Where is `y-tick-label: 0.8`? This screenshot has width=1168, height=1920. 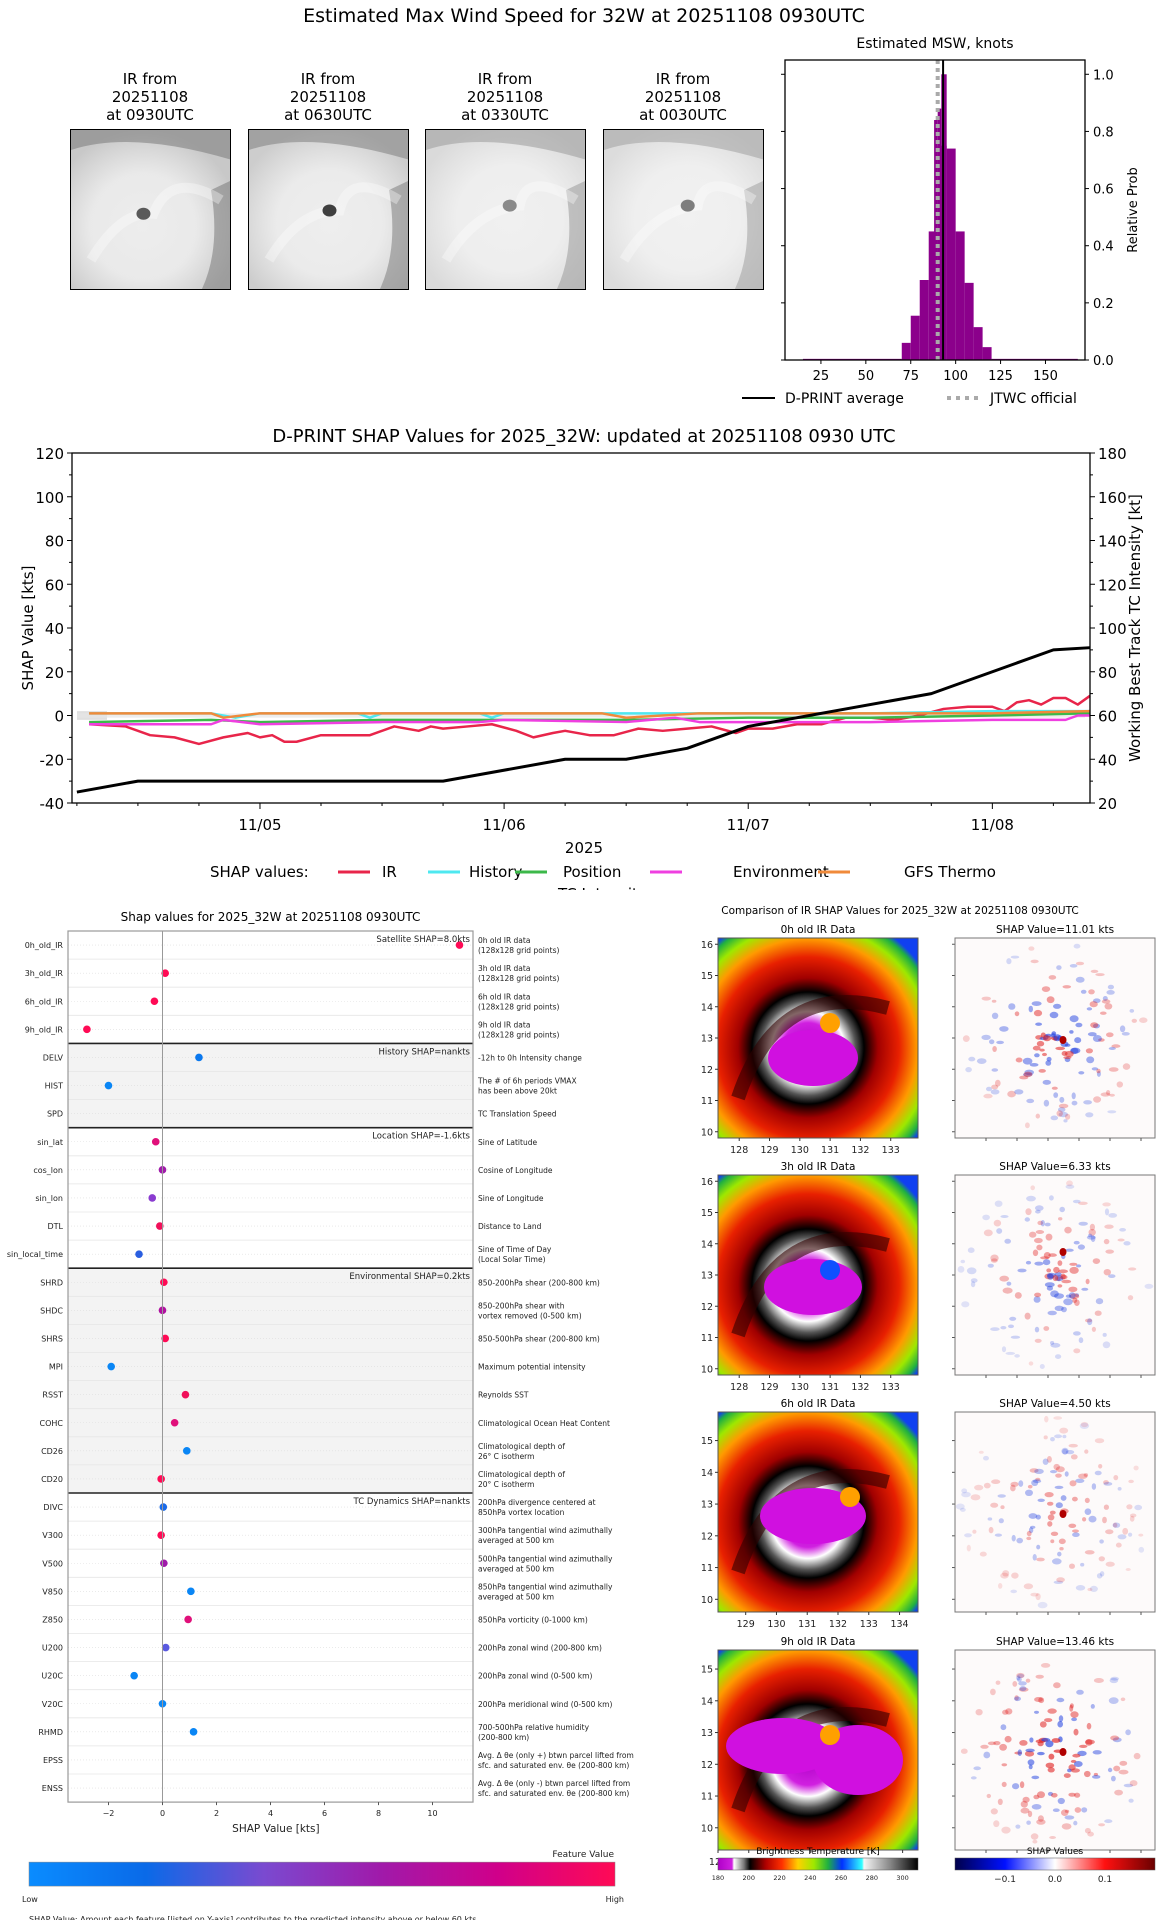
y-tick-label: 0.8 is located at coordinates (1103, 132).